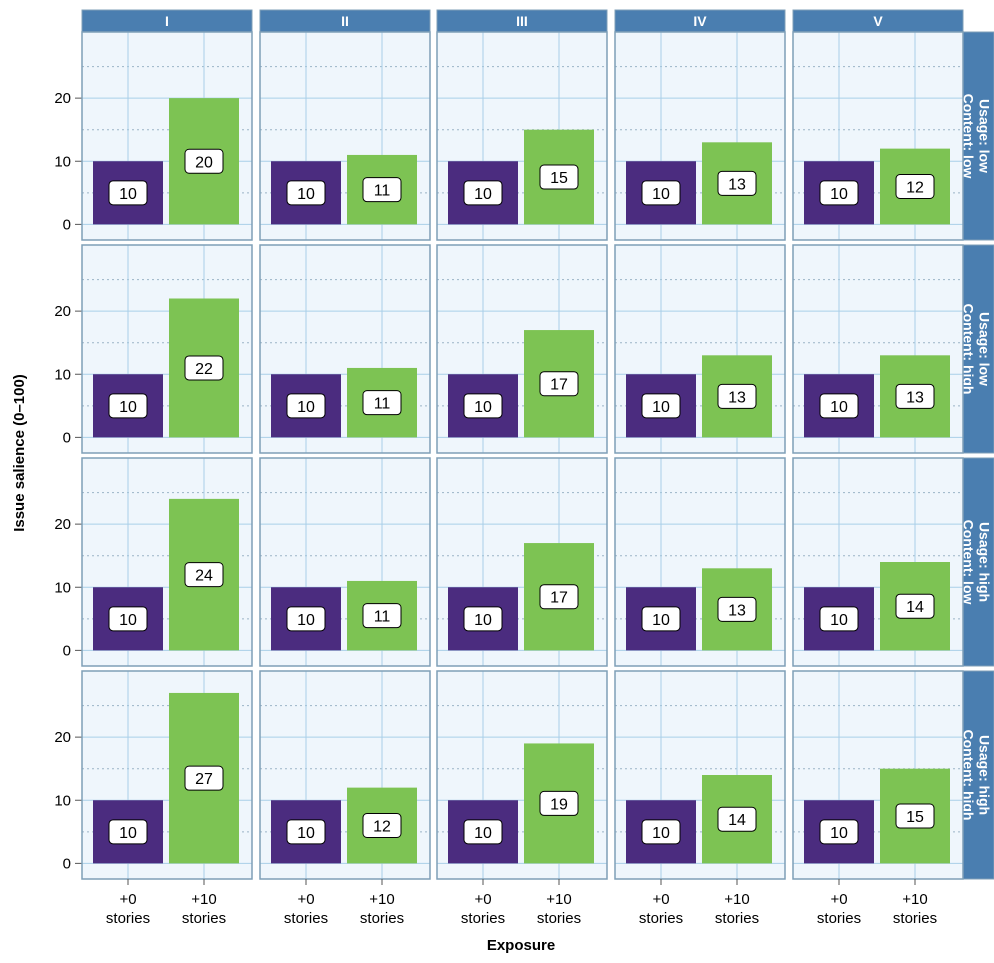 This screenshot has height=963, width=994. I want to click on column-strip-label: II, so click(345, 21).